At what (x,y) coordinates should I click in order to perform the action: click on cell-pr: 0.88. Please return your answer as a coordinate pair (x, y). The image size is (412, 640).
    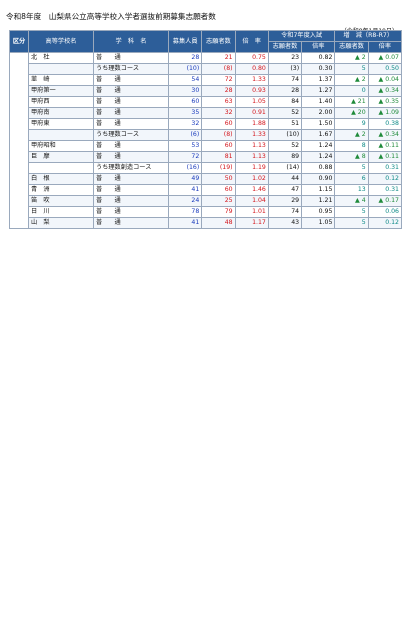
    Looking at the image, I should click on (318, 168).